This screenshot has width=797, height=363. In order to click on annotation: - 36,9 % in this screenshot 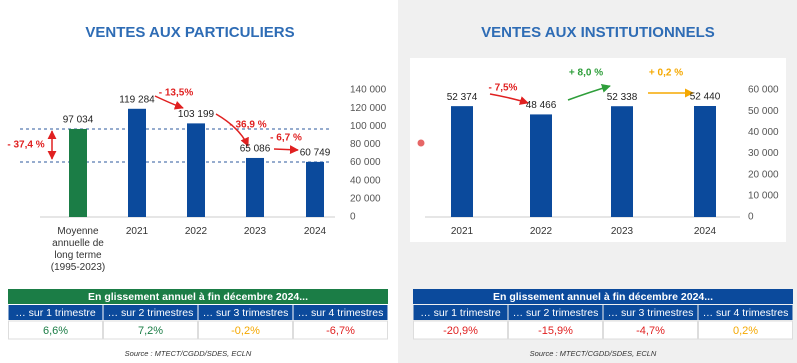, I will do `click(247, 125)`.